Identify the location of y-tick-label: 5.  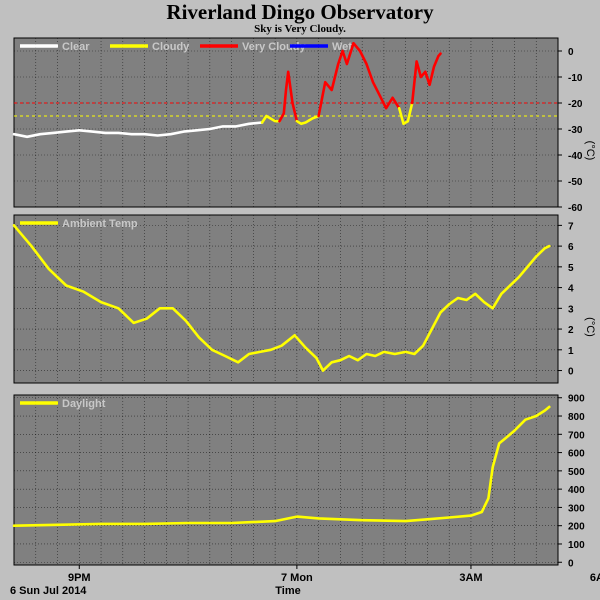
(571, 268).